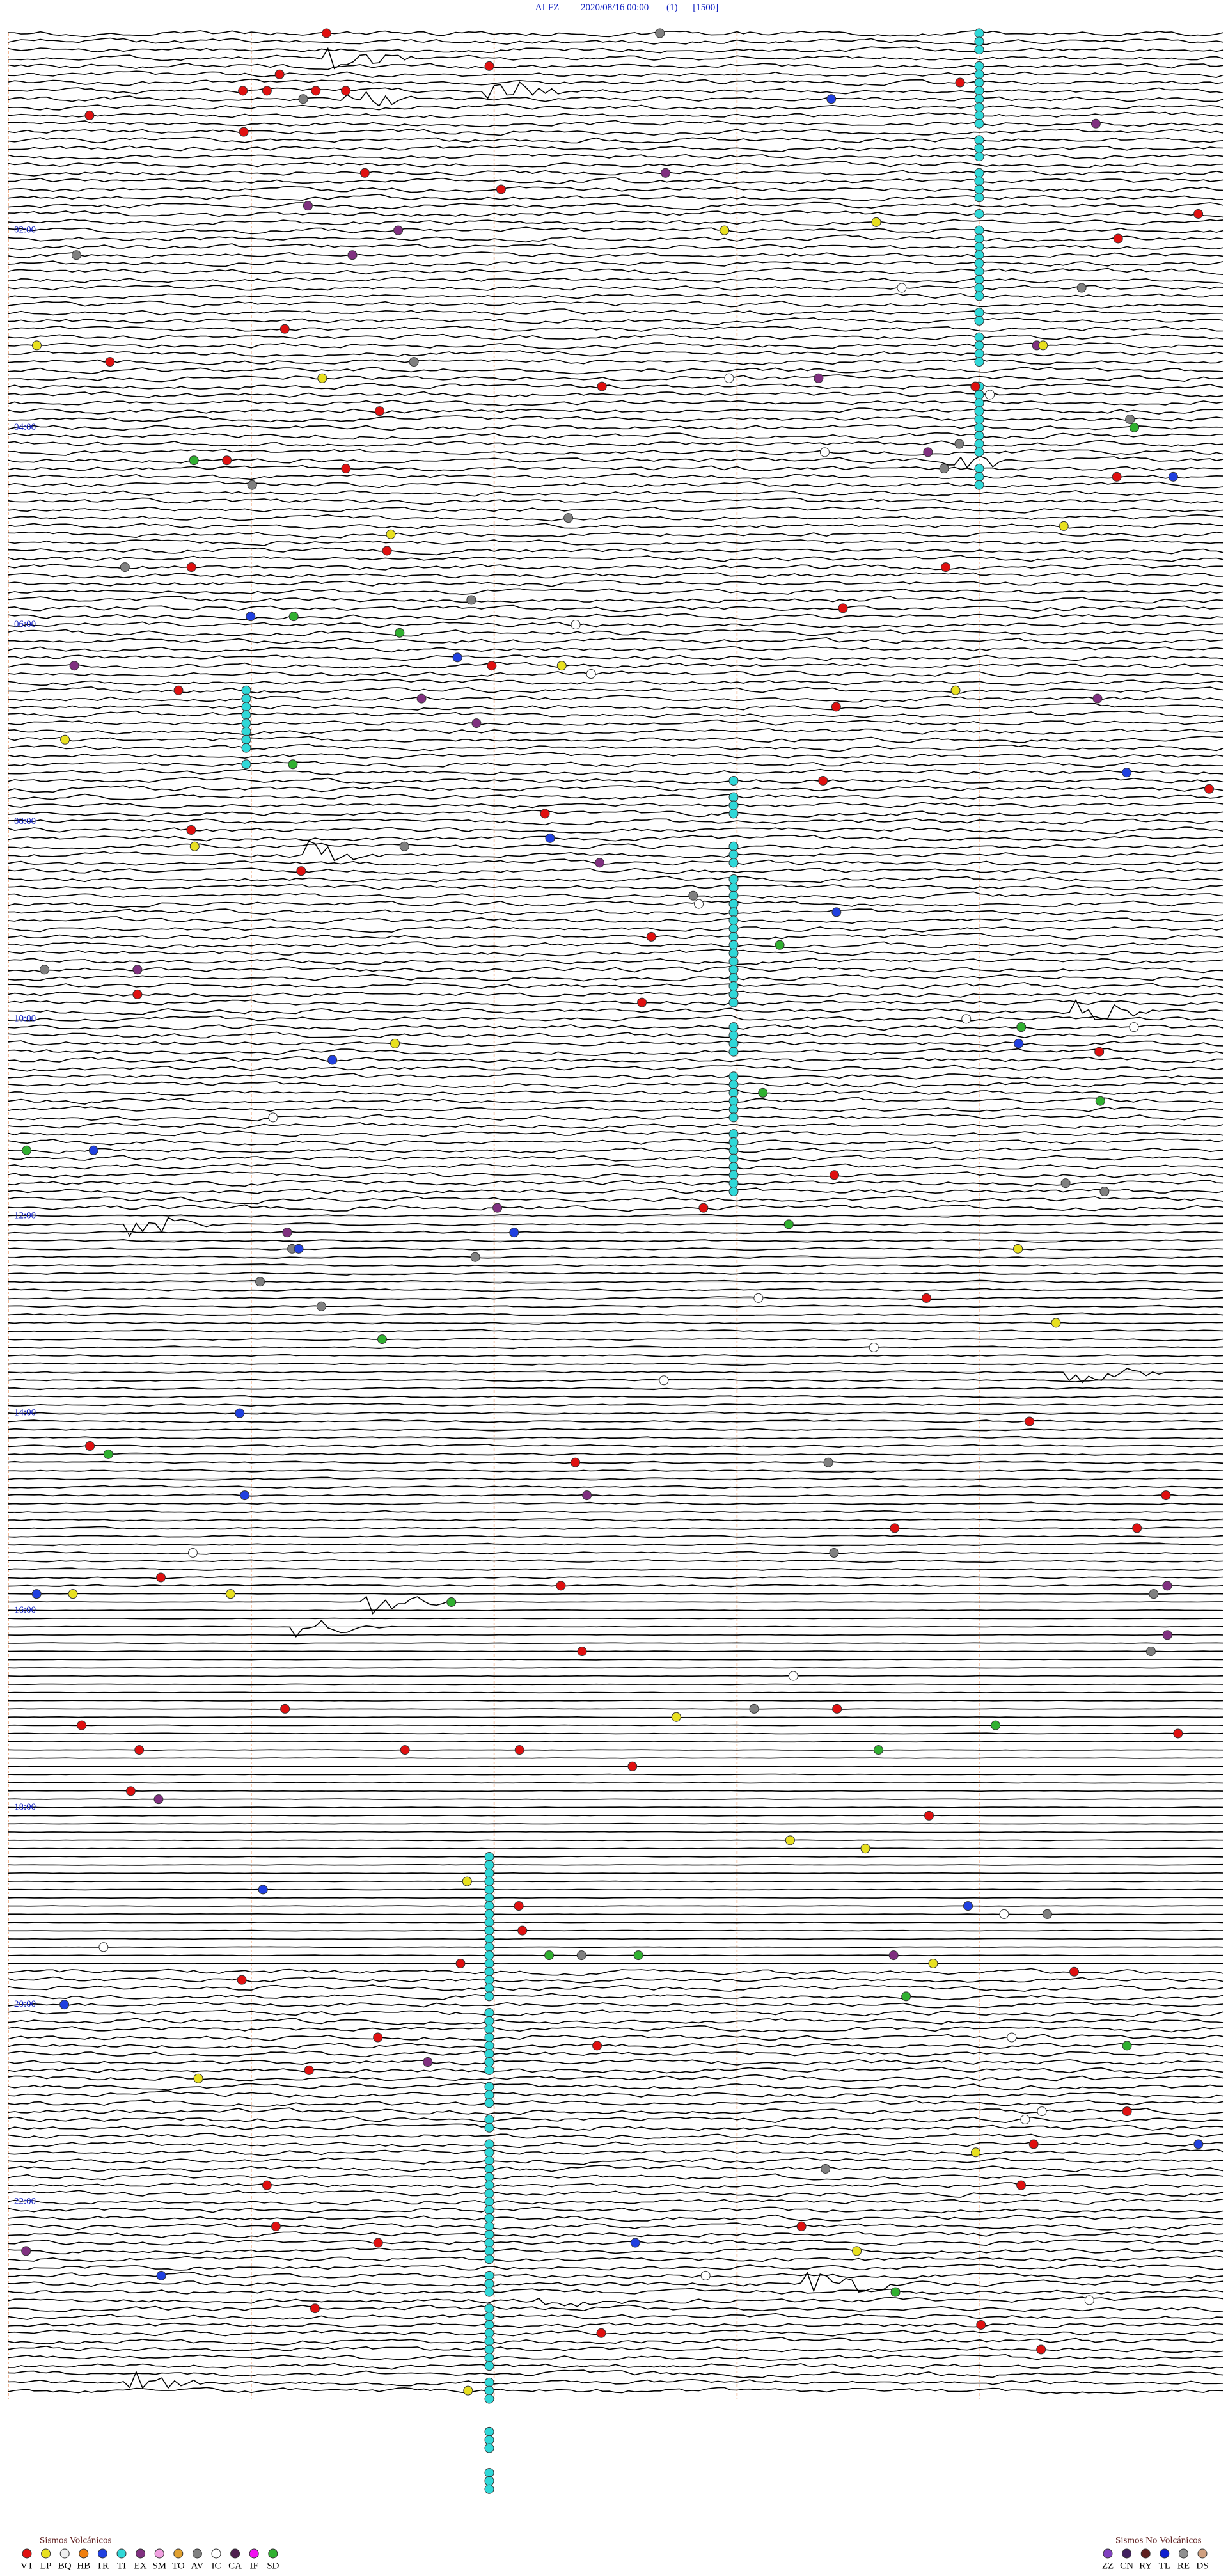  Describe the element at coordinates (615, 8) in the screenshot. I see `datetime: 2020/08/16 00:00` at that location.